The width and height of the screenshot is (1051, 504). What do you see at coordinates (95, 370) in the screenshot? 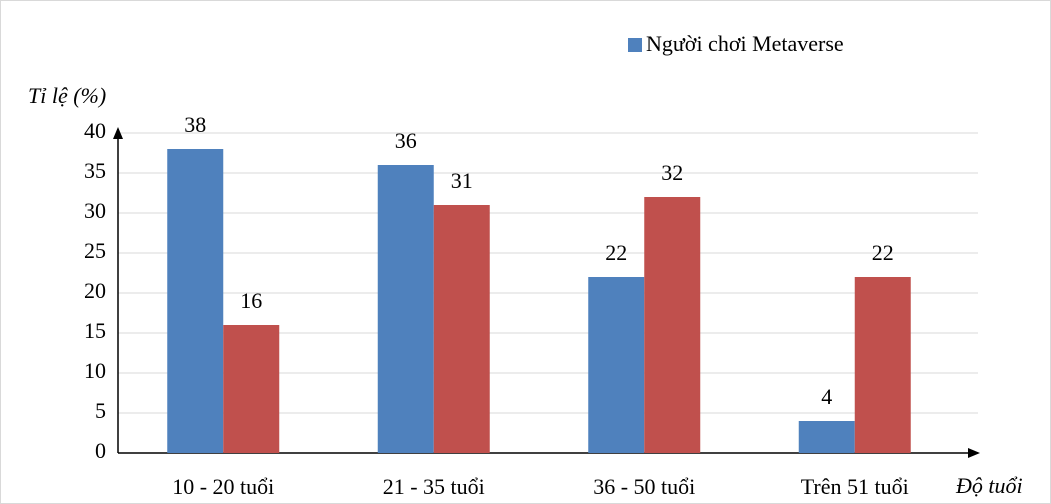
I see `y-tick-label: 10` at bounding box center [95, 370].